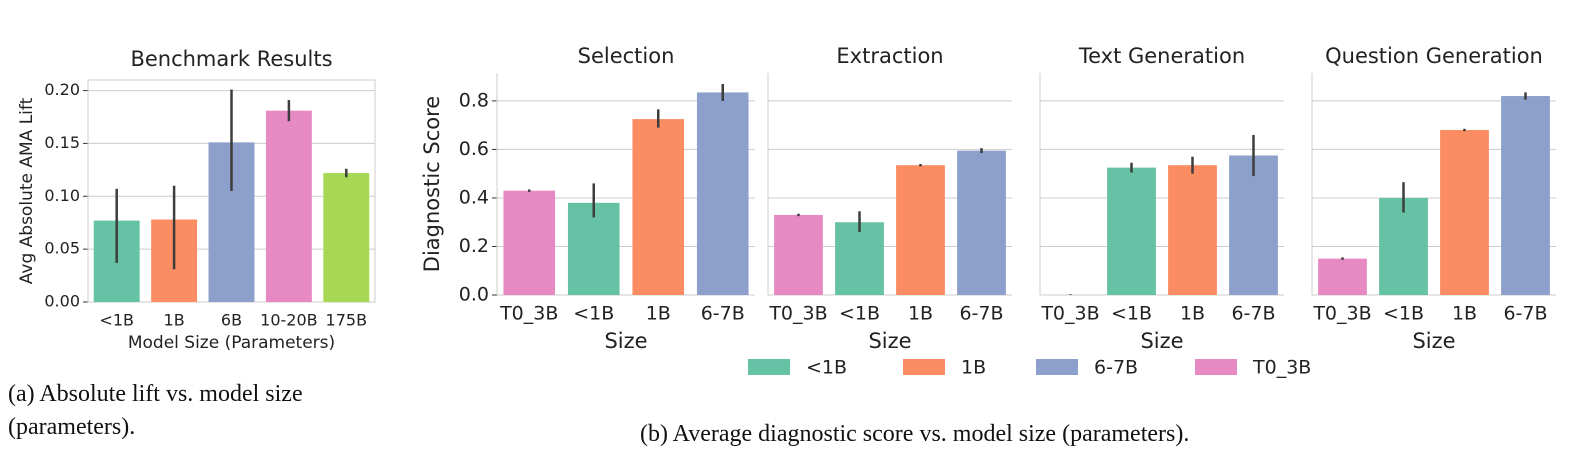  What do you see at coordinates (1281, 368) in the screenshot?
I see `legend-label: T0_3B` at bounding box center [1281, 368].